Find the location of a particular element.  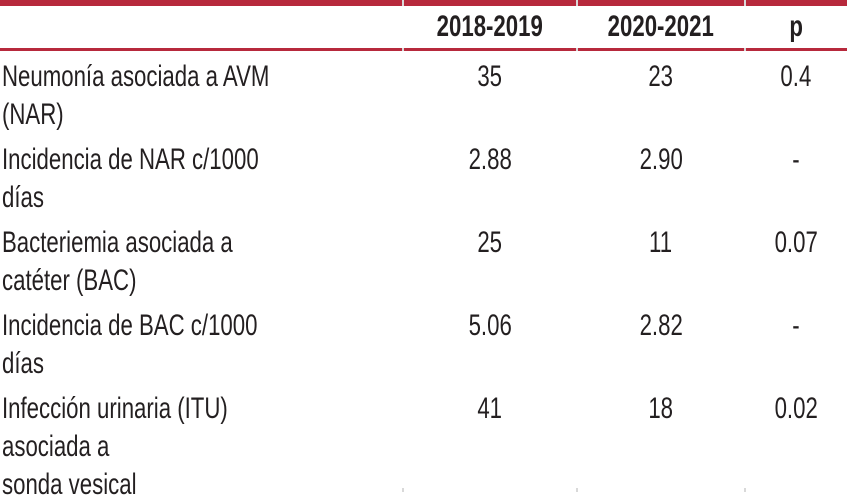

column-header-2020-2021: 2020-2021 is located at coordinates (661, 26).